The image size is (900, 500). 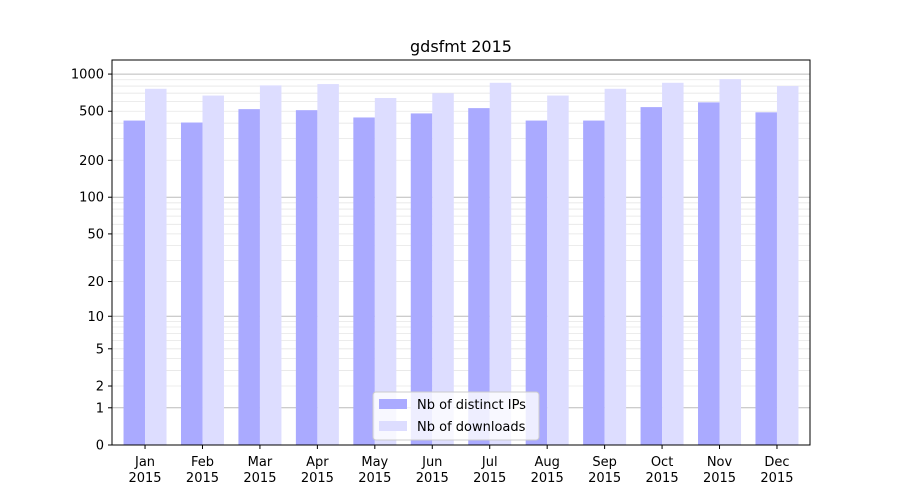 I want to click on y-tick-label: 1000, so click(x=87, y=75).